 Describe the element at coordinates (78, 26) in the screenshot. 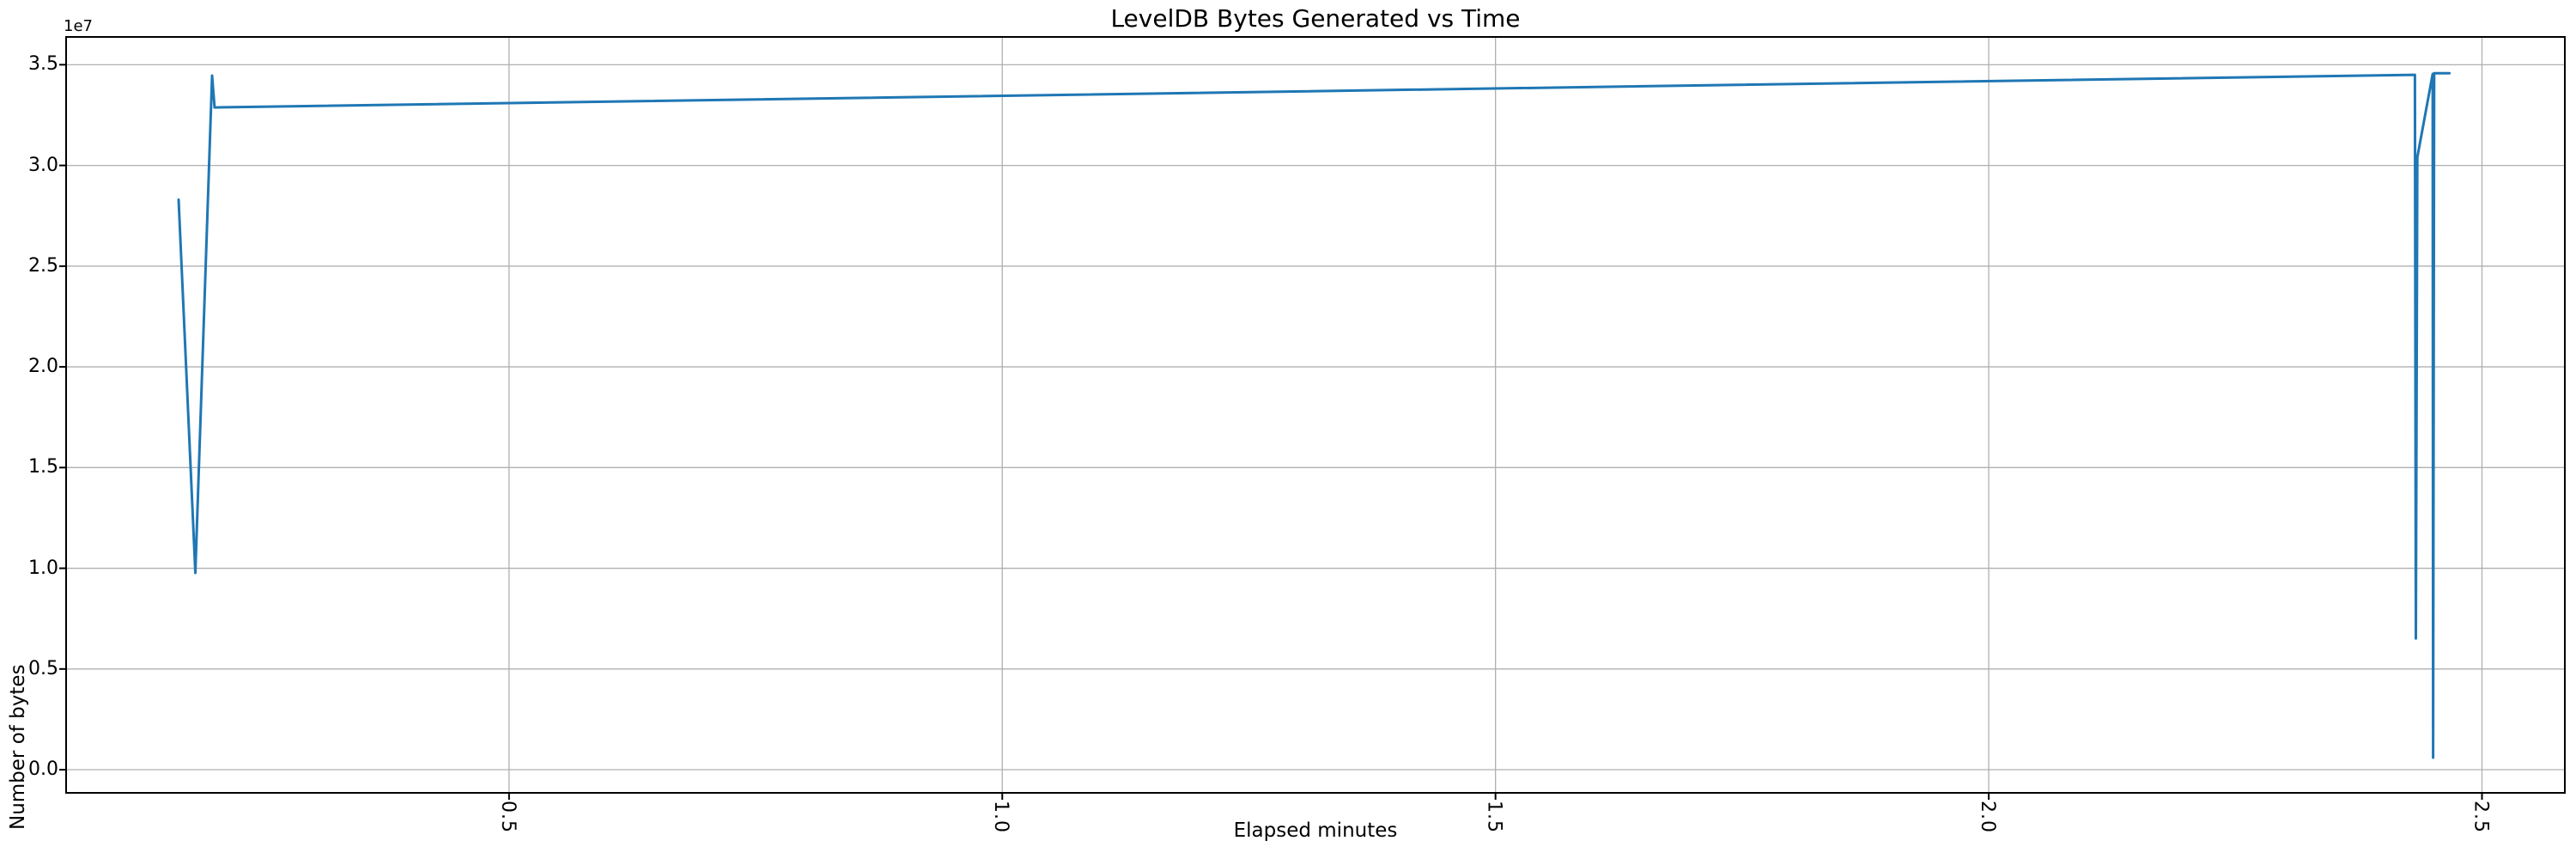

I see `y-axis-offset-label: 1e7` at that location.